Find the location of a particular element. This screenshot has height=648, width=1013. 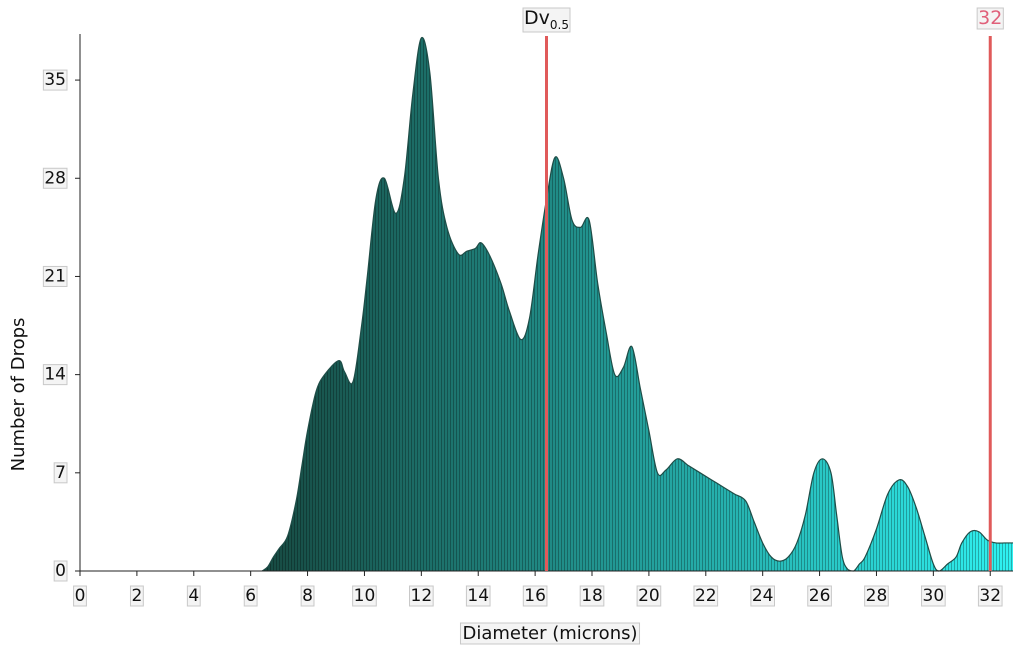

y-tick-label: 21 is located at coordinates (55, 276).